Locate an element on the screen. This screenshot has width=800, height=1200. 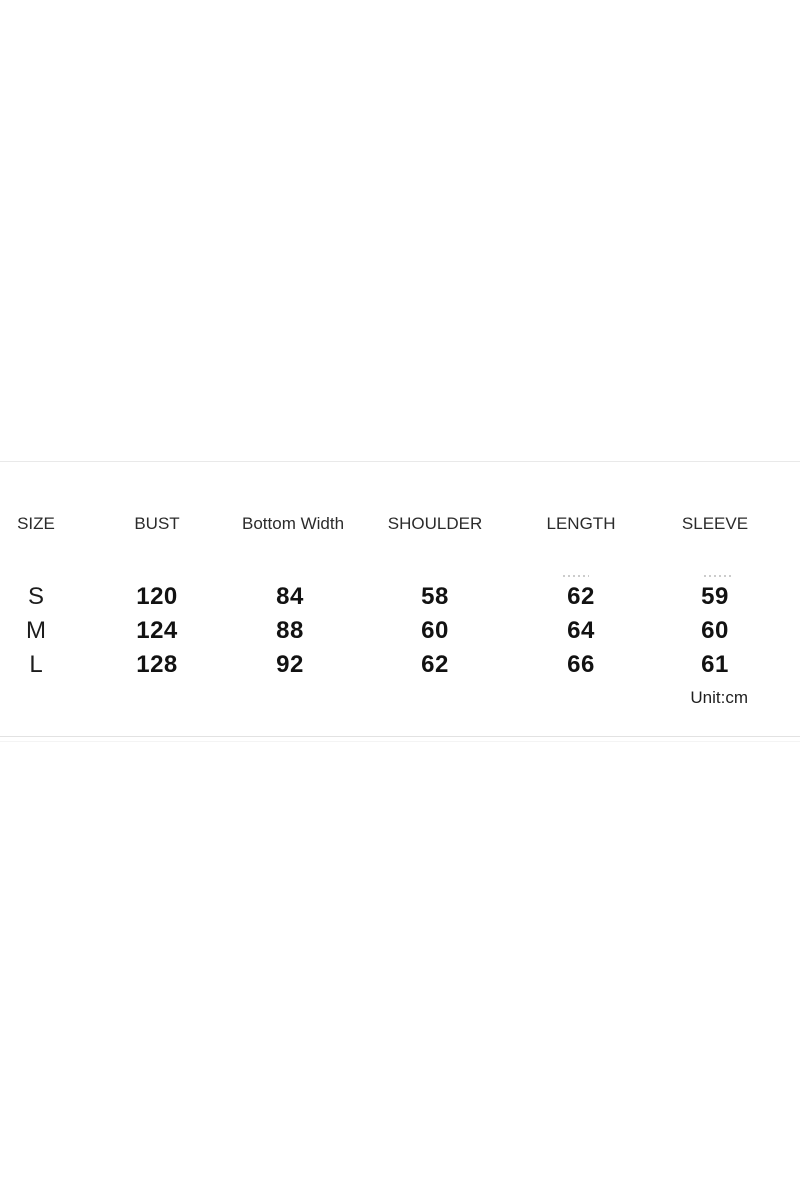
spacer-cell is located at coordinates (400, 564).